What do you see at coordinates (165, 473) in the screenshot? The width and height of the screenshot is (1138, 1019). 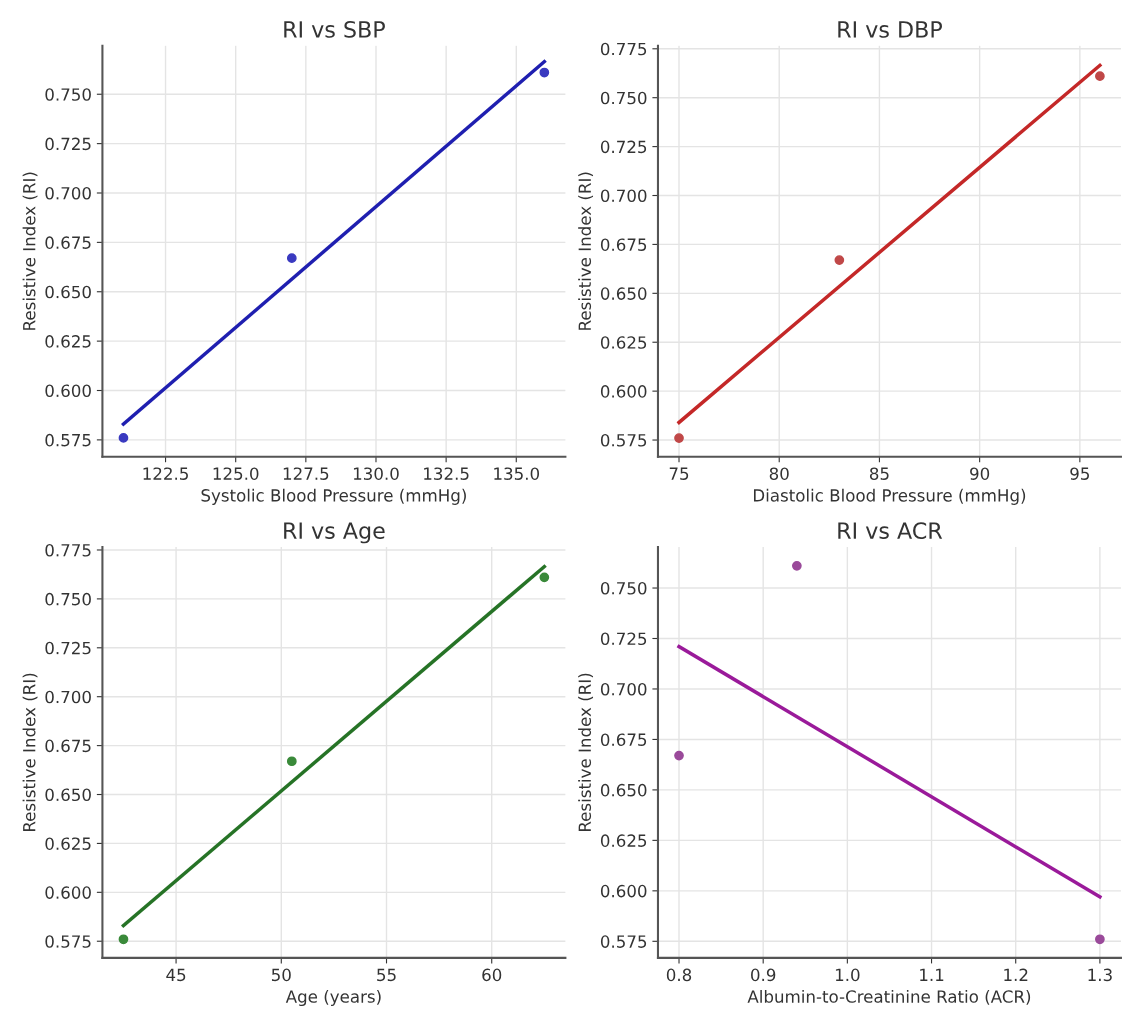 I see `x-tick-label: 122.5` at bounding box center [165, 473].